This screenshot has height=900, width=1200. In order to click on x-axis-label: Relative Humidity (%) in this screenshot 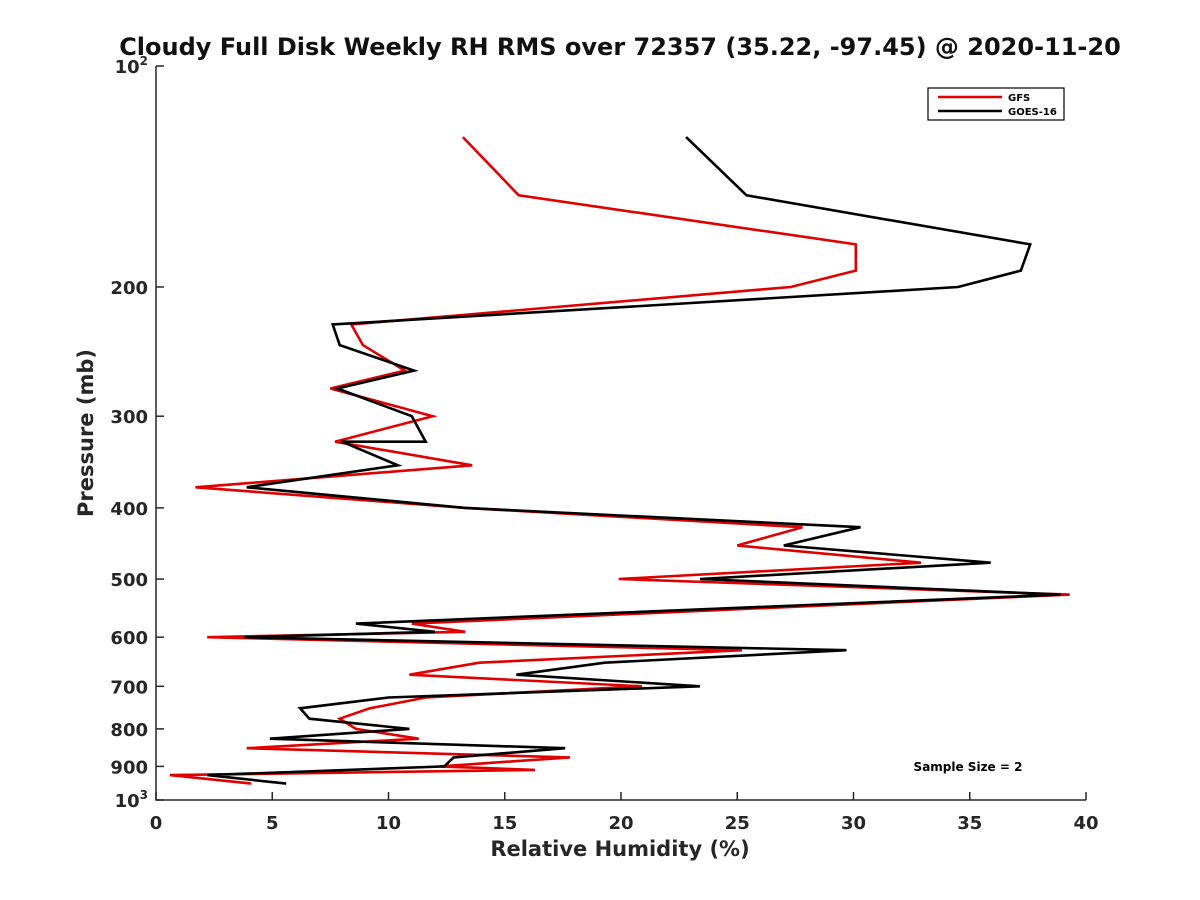, I will do `click(619, 849)`.